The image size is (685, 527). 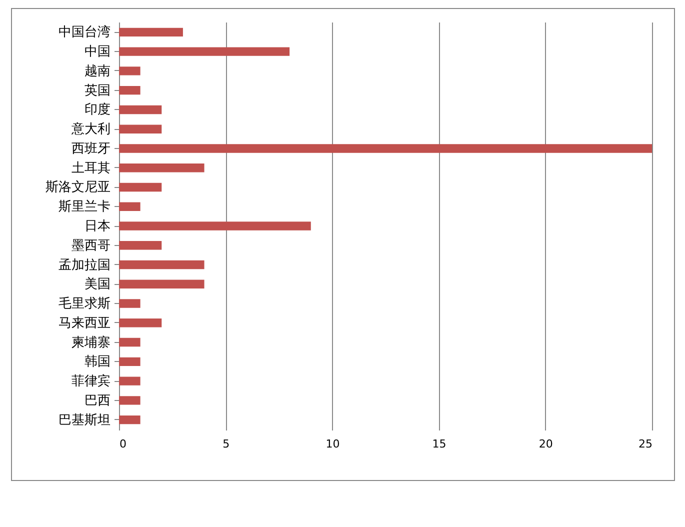 I want to click on y-tick-label: 斯里兰卡, so click(x=84, y=207).